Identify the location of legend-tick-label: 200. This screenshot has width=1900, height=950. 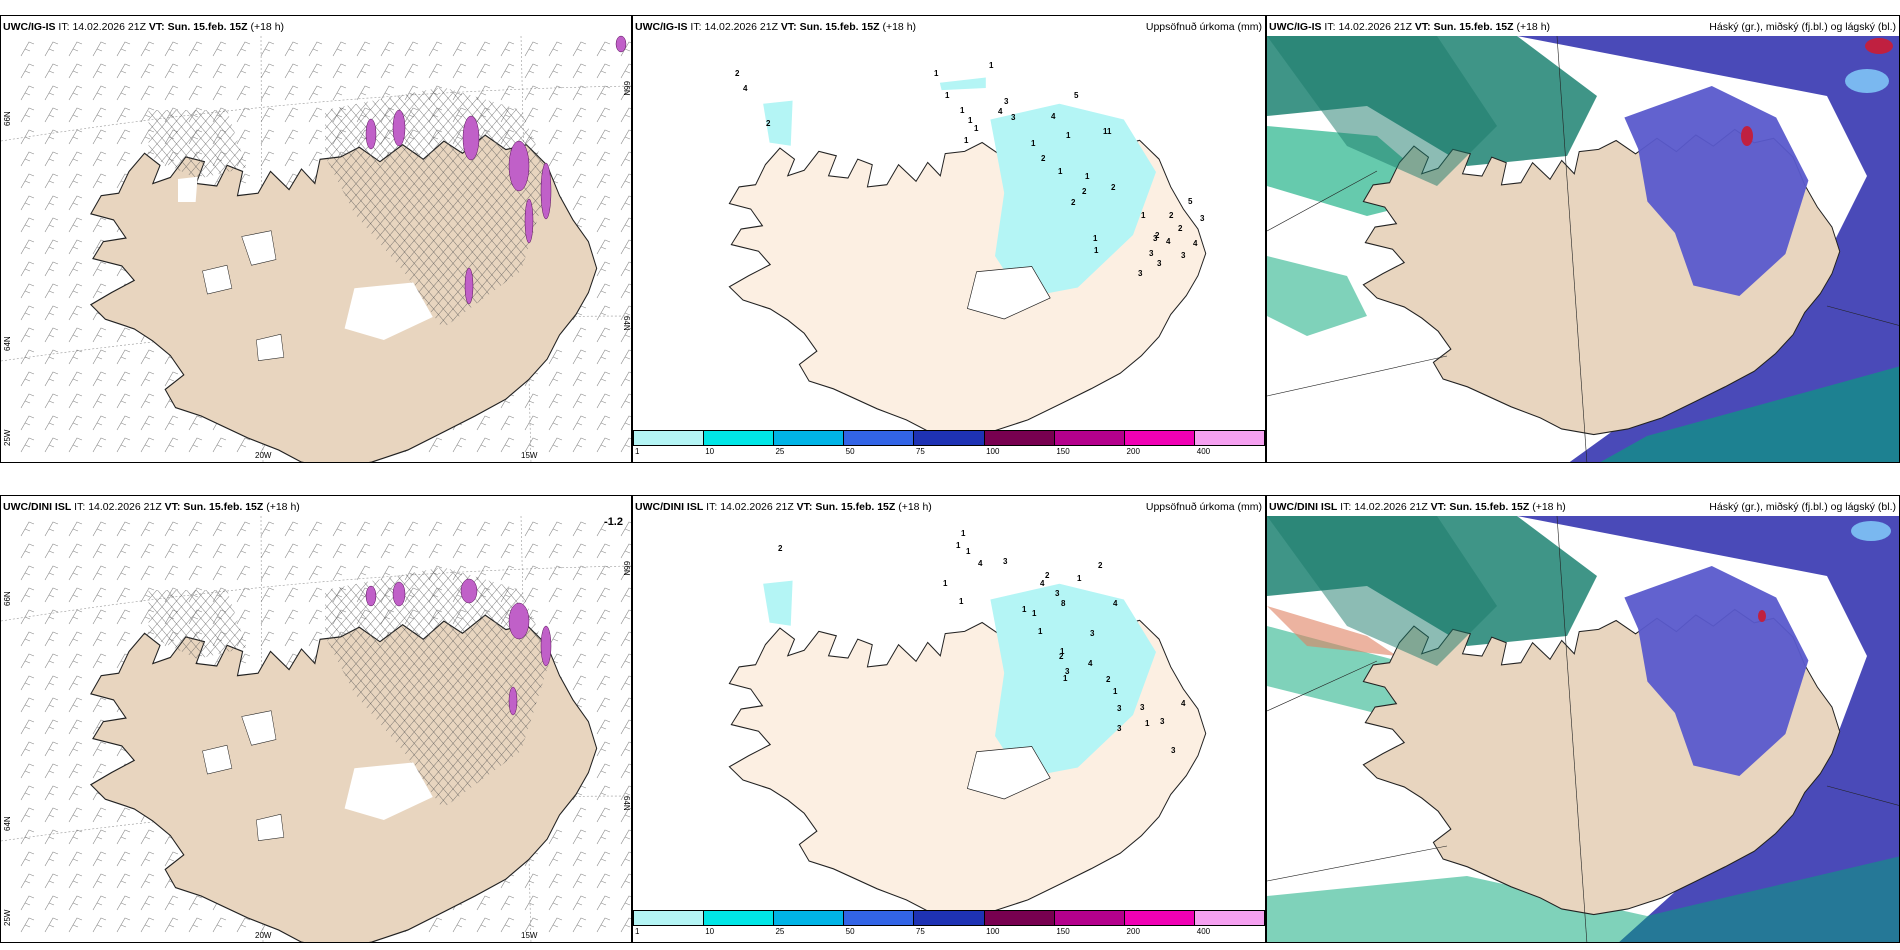
(1133, 931).